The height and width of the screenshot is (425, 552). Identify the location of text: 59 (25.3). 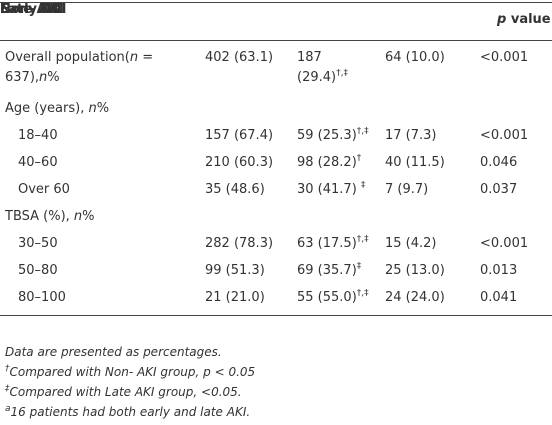
(327, 135).